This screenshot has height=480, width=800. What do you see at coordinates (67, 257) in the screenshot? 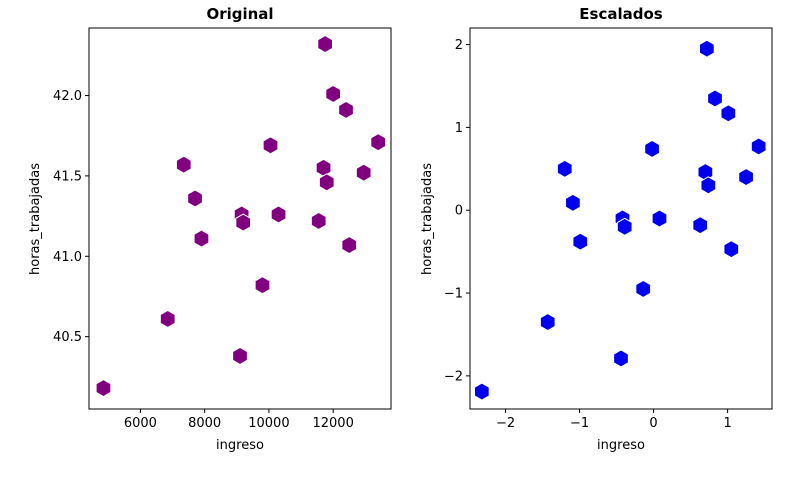
I see `y-tick-label: 41.0` at bounding box center [67, 257].